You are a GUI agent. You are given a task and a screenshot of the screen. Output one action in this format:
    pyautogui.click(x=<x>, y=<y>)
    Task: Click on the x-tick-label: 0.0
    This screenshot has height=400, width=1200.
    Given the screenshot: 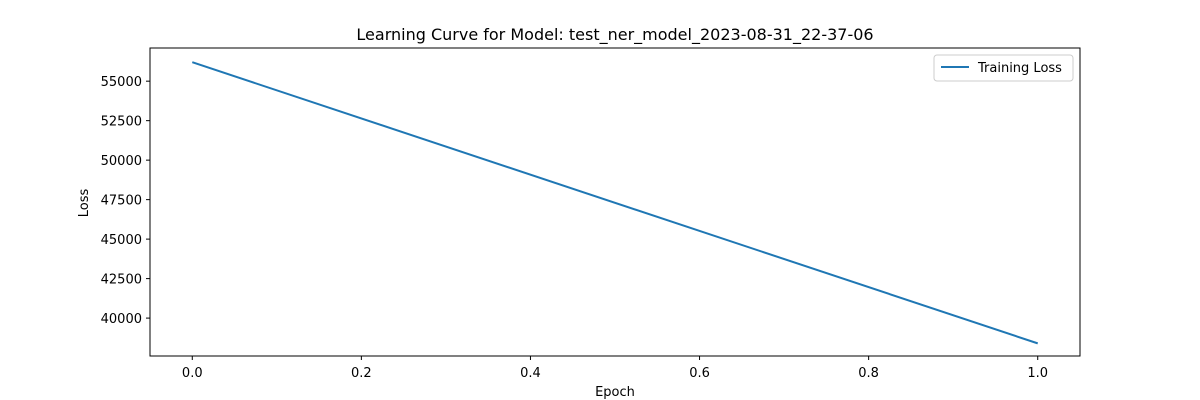 What is the action you would take?
    pyautogui.click(x=192, y=373)
    